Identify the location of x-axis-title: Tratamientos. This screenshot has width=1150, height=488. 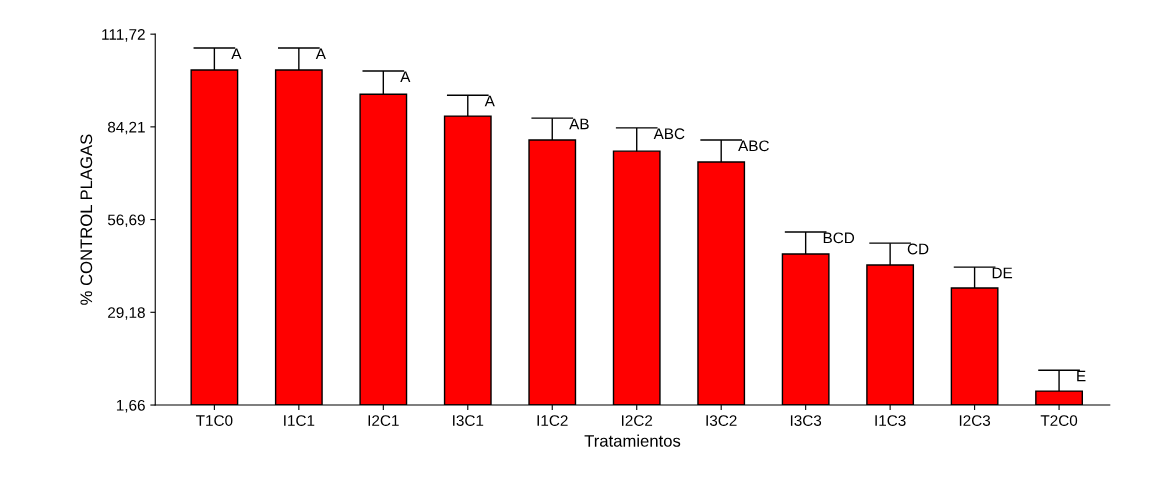
(632, 440).